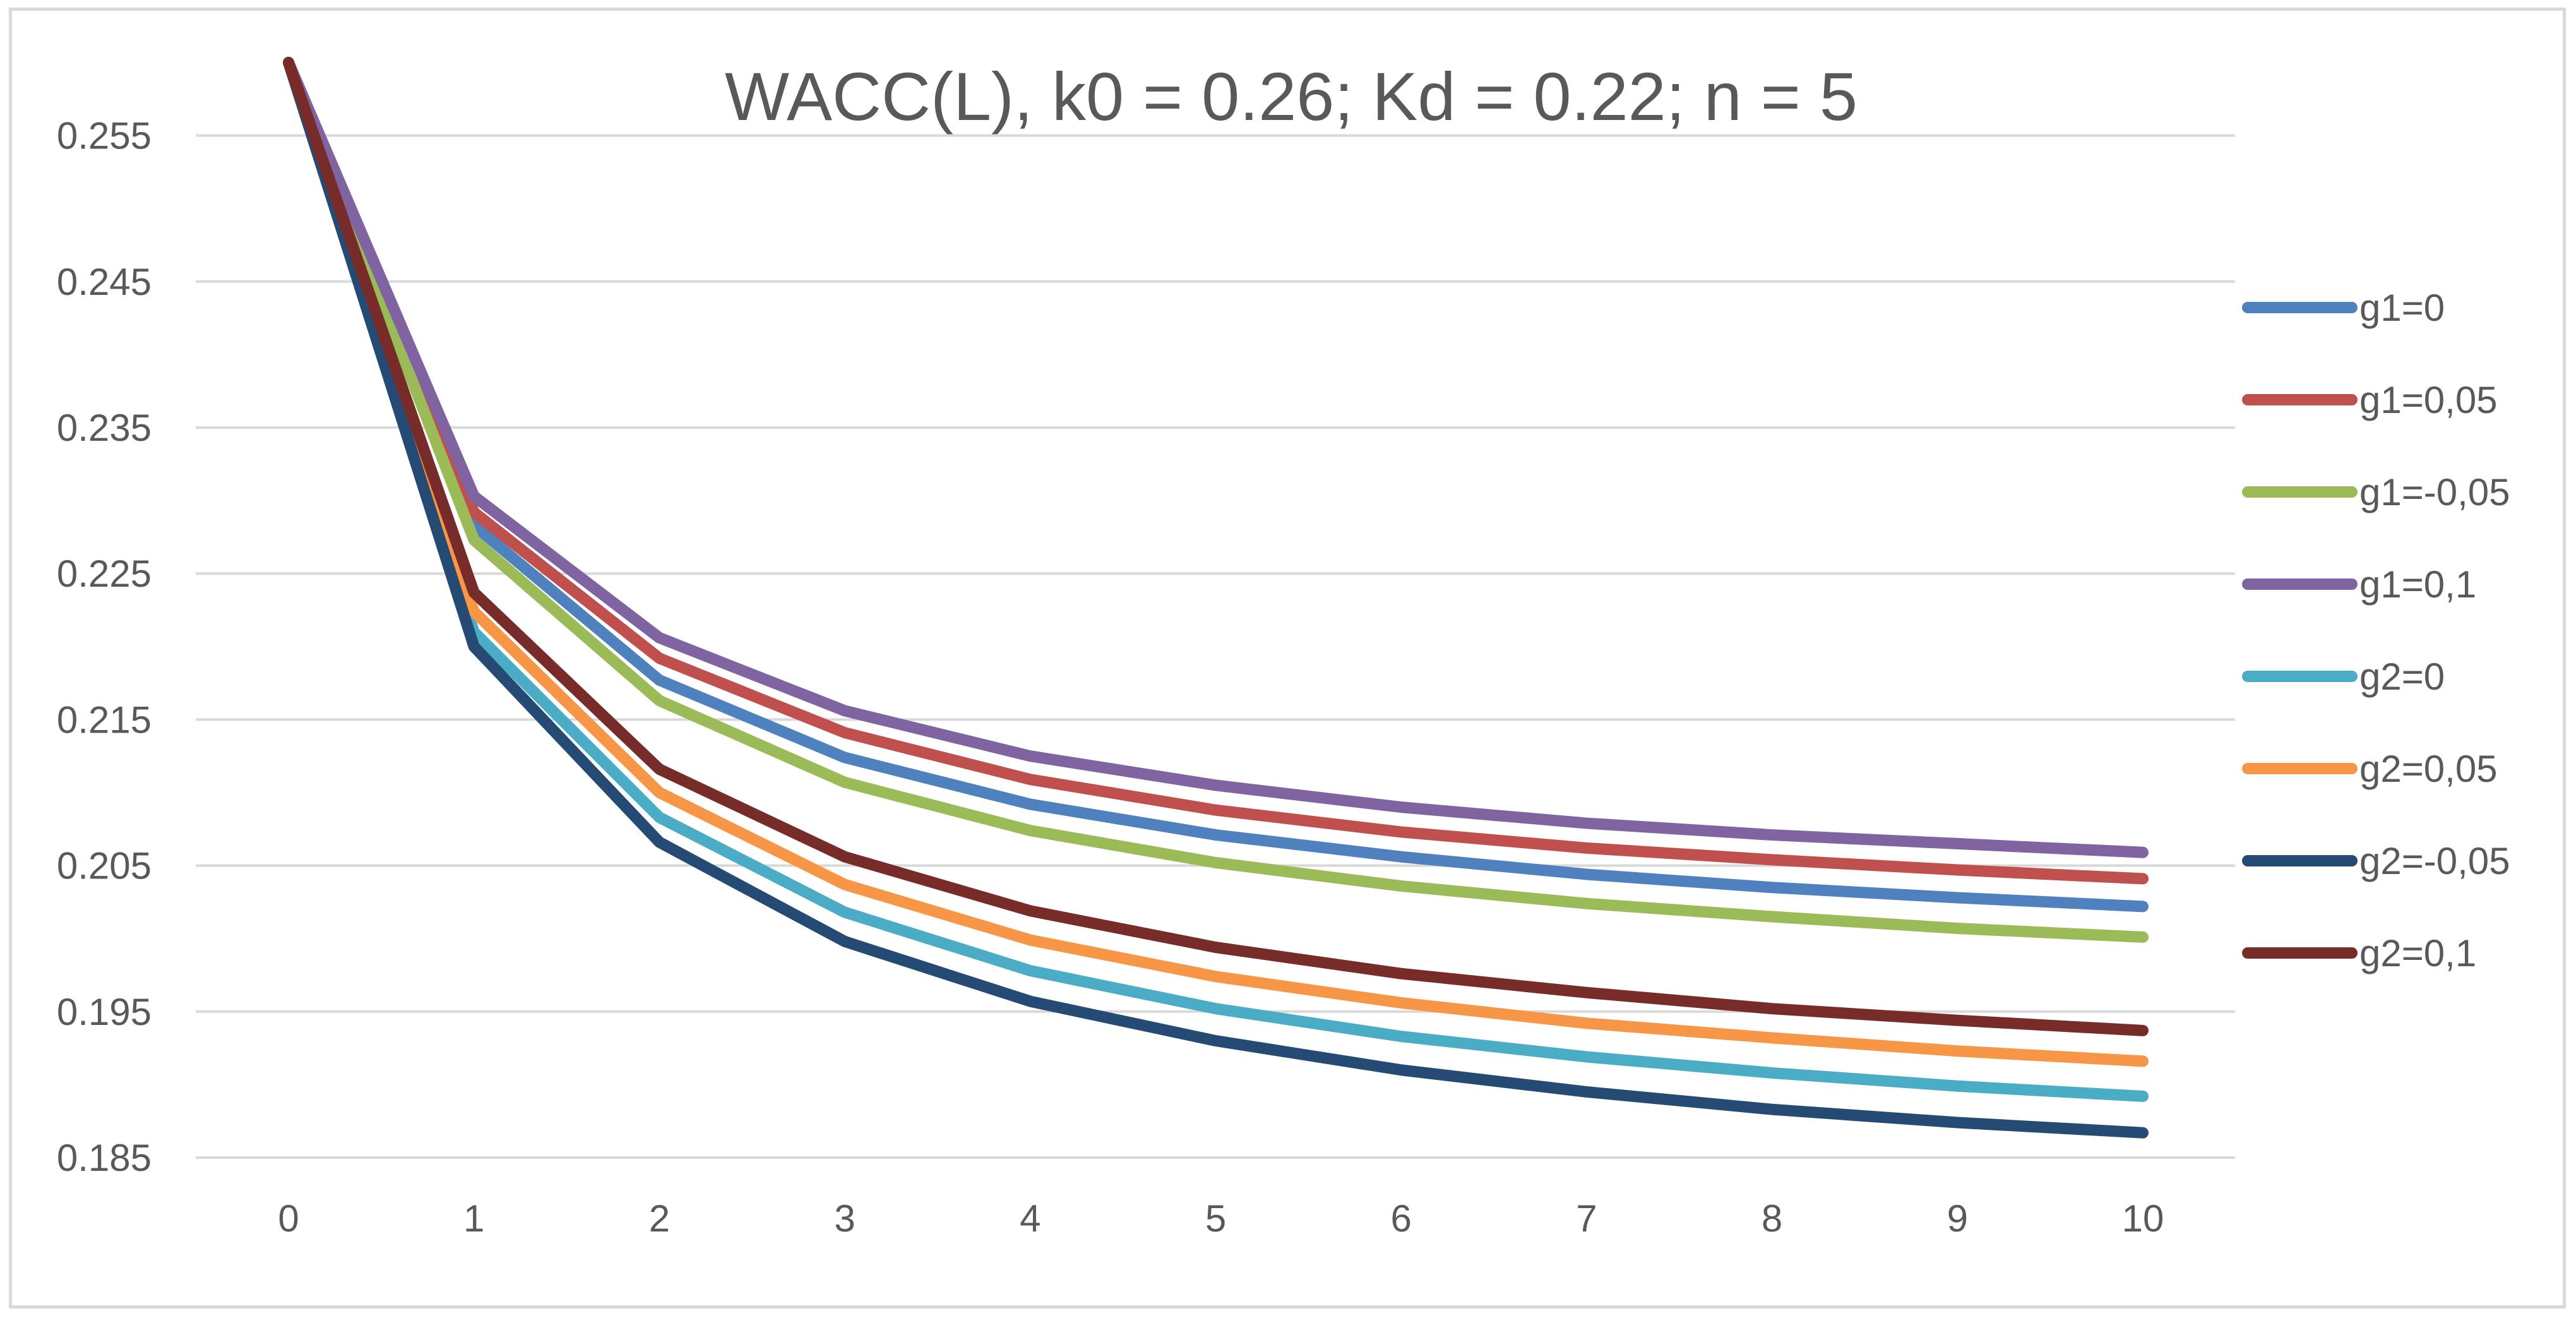  Describe the element at coordinates (844, 1218) in the screenshot. I see `x-tick-label: 3` at that location.